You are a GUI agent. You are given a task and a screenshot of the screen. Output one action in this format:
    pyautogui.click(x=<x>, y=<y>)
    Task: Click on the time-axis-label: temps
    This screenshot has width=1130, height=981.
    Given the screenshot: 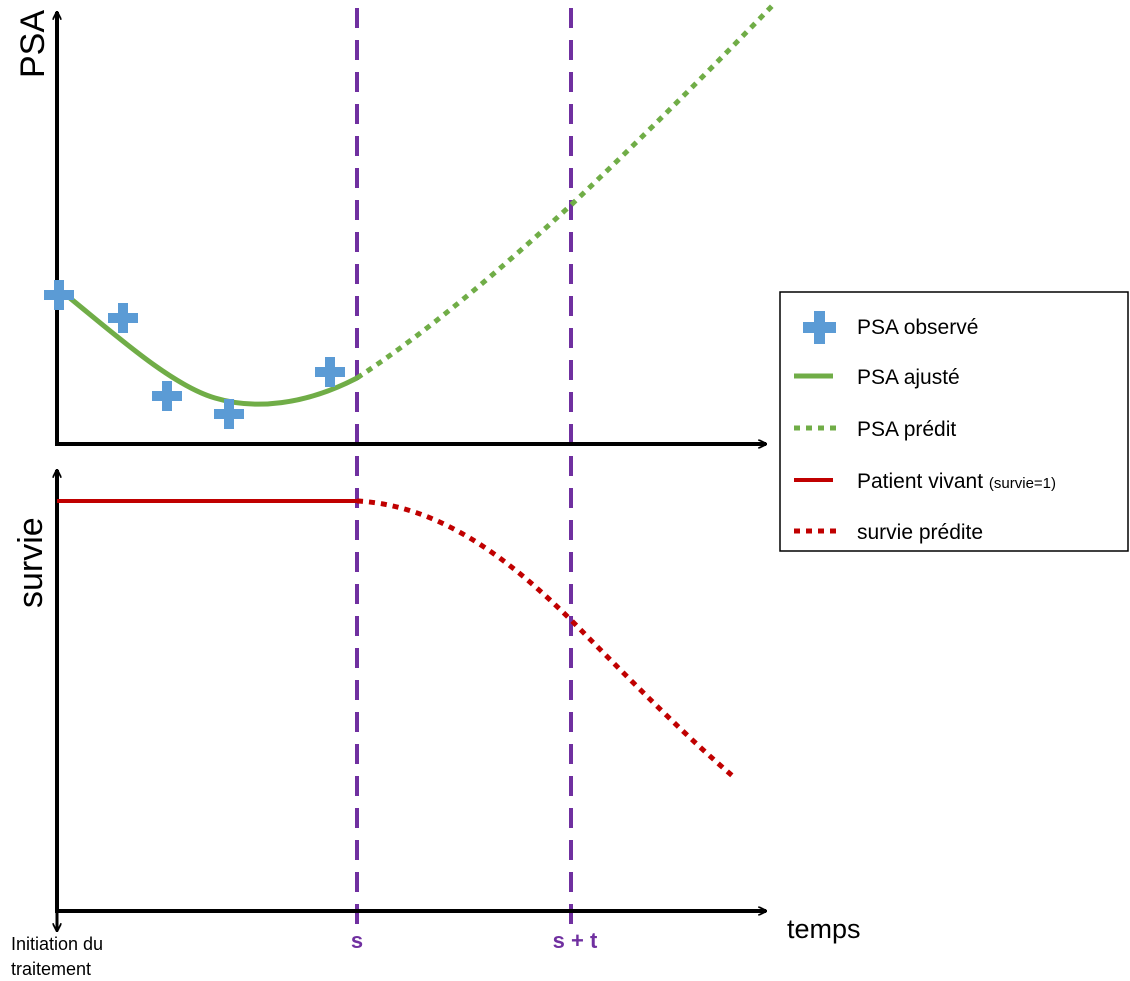 What is the action you would take?
    pyautogui.click(x=824, y=929)
    